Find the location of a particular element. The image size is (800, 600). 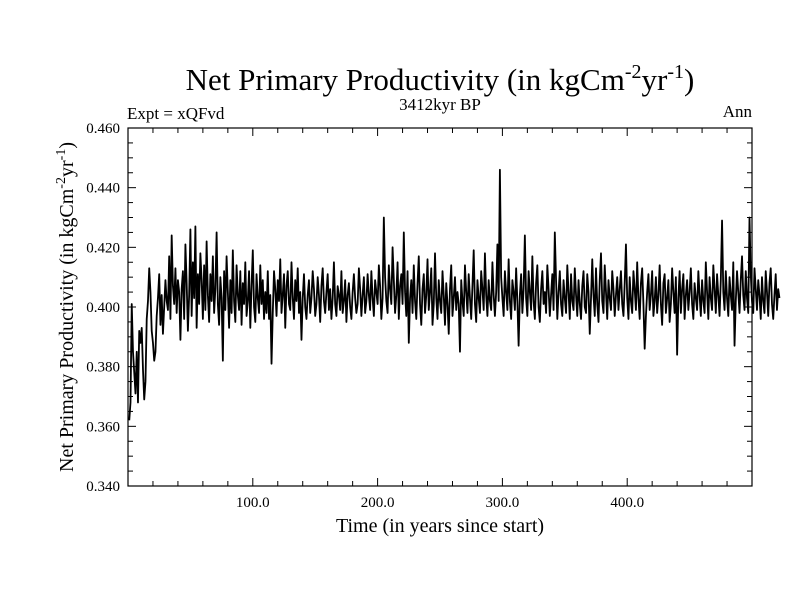

x-tick-label: 100.0 is located at coordinates (253, 503).